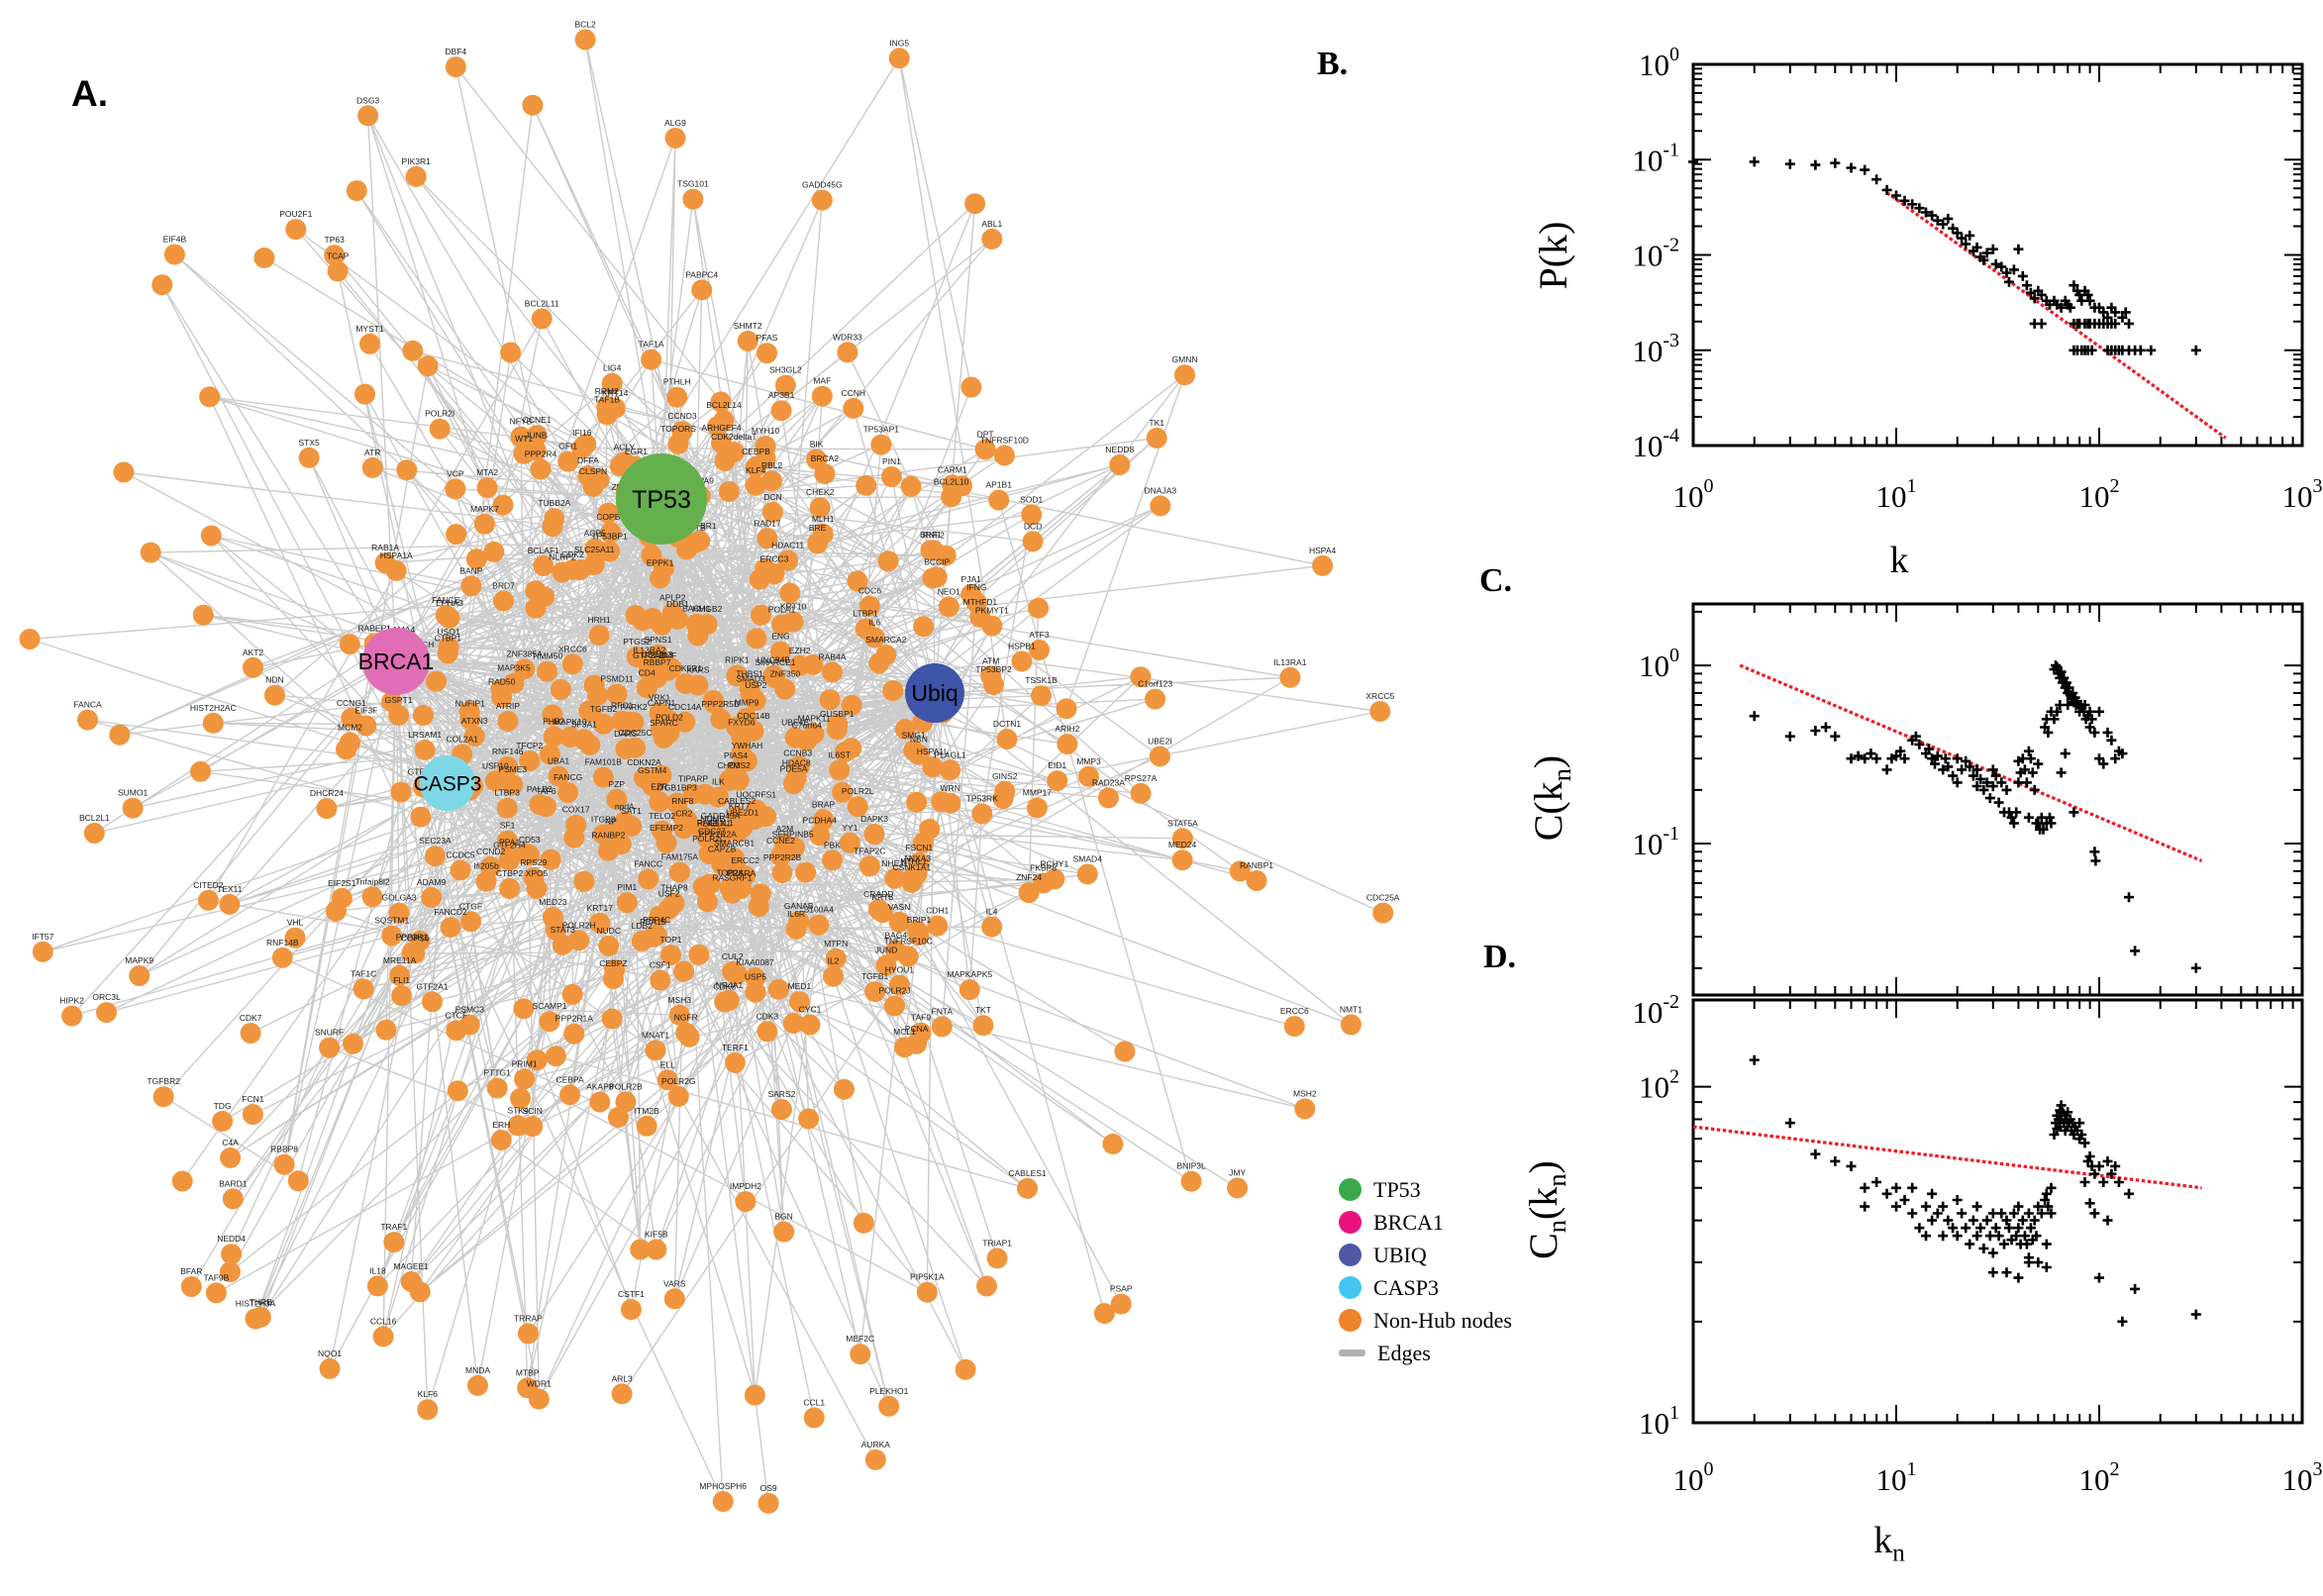  I want to click on network-node-label: HIST2H3A, so click(256, 1304).